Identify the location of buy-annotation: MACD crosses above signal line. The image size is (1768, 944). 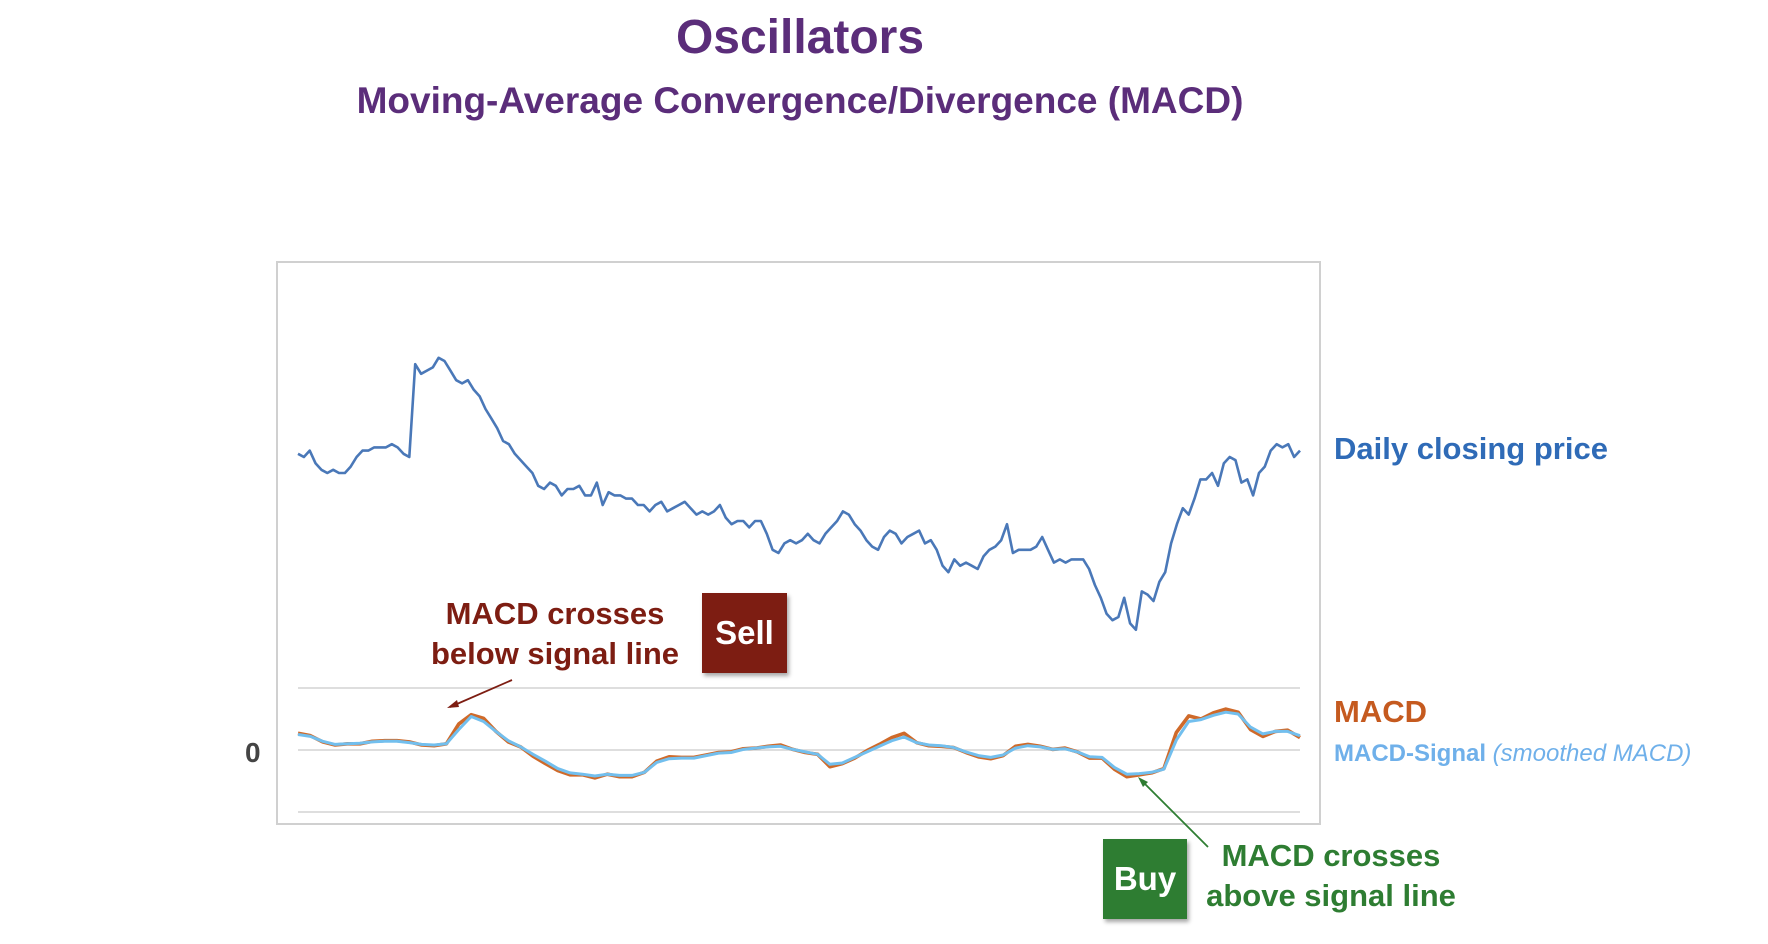
(1331, 876).